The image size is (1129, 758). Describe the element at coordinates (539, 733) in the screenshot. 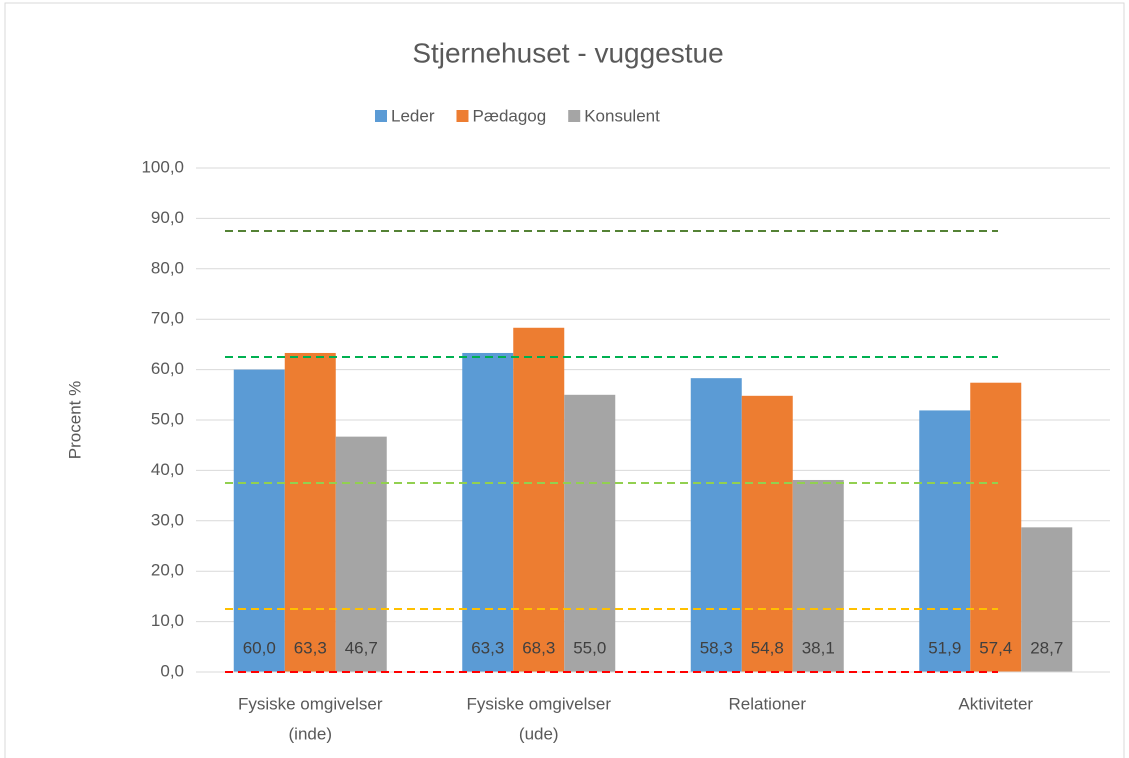

I see `x-tick-label: (ude)` at that location.